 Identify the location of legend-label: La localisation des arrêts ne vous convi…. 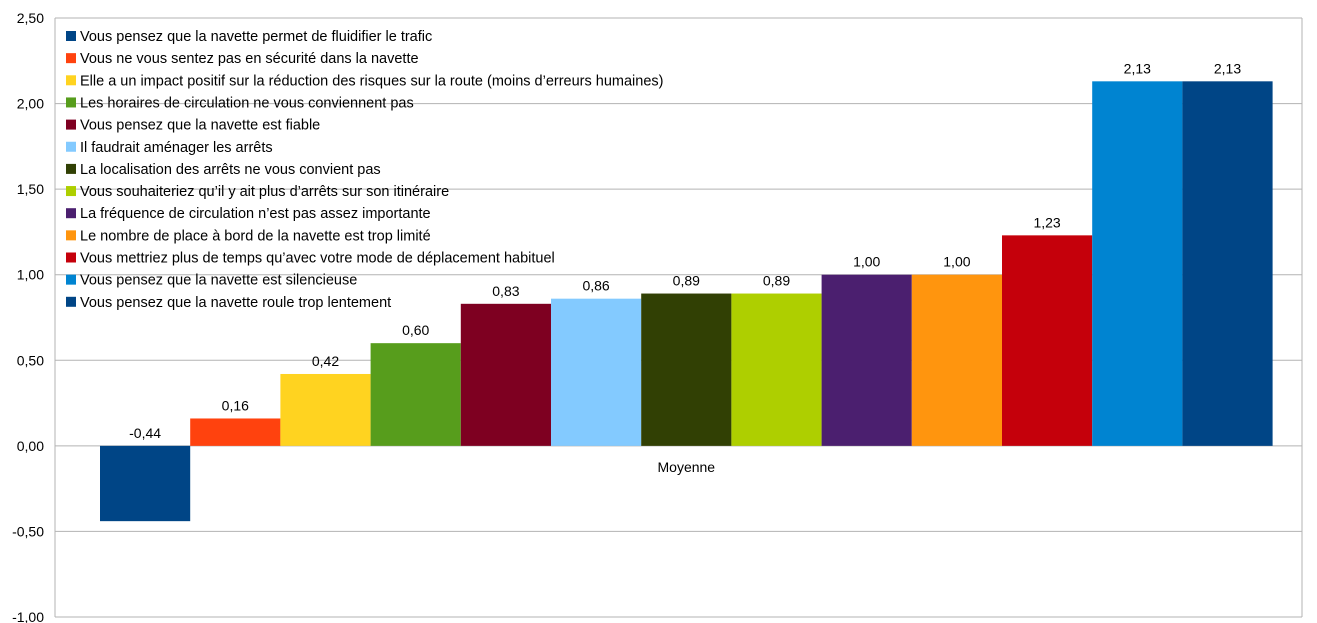
(230, 170).